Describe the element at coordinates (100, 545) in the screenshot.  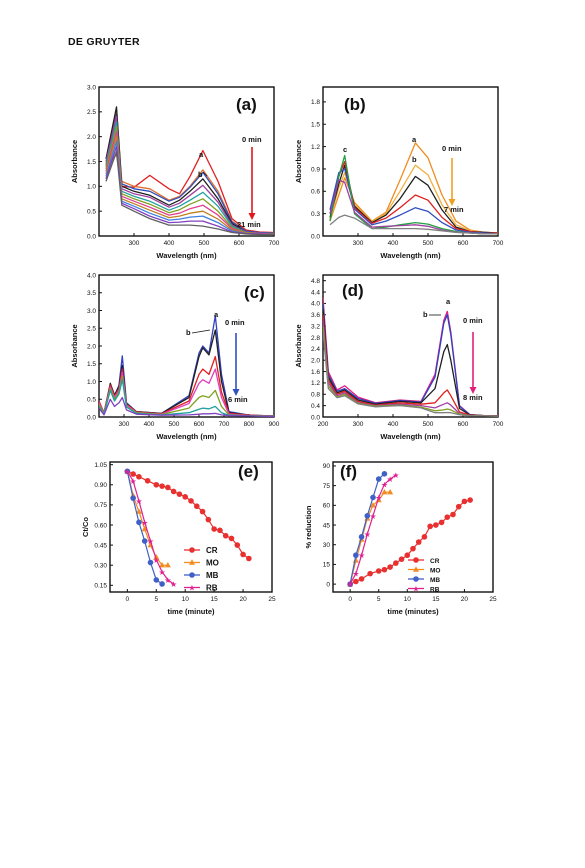
I see `y-tick-label: 0.45` at that location.